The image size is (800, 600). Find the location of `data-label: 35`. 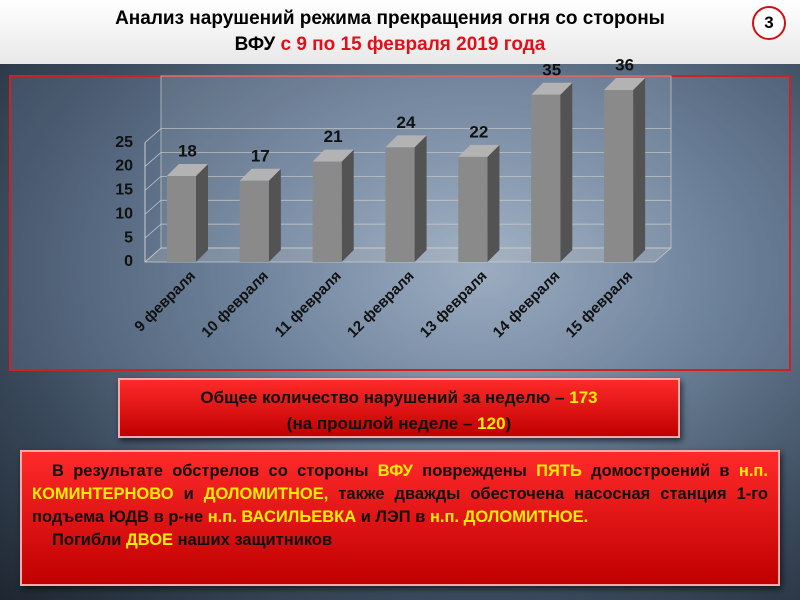

data-label: 35 is located at coordinates (551, 69).